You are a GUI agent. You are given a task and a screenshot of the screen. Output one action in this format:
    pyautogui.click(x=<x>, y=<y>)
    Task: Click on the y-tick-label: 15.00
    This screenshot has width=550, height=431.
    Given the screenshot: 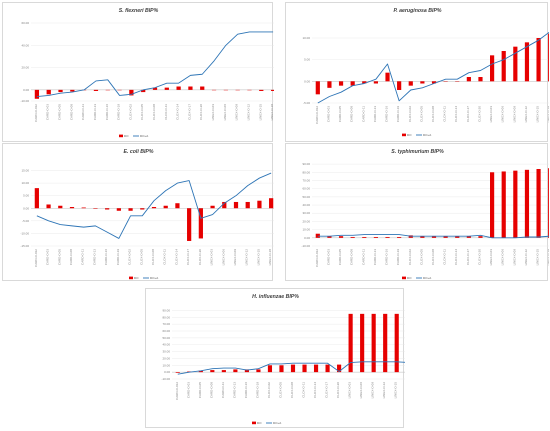 What is the action you would take?
    pyautogui.click(x=25, y=171)
    